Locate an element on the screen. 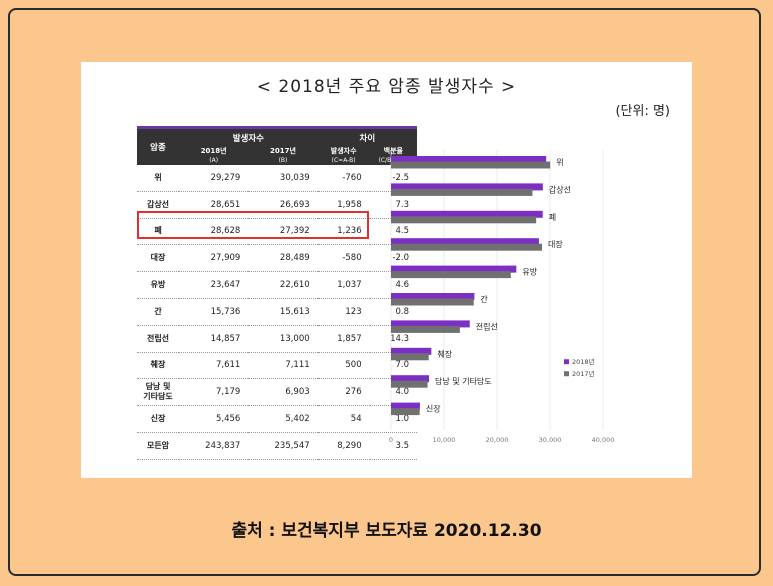 This screenshot has width=773, height=586. cell-c: 1,958 is located at coordinates (343, 205).